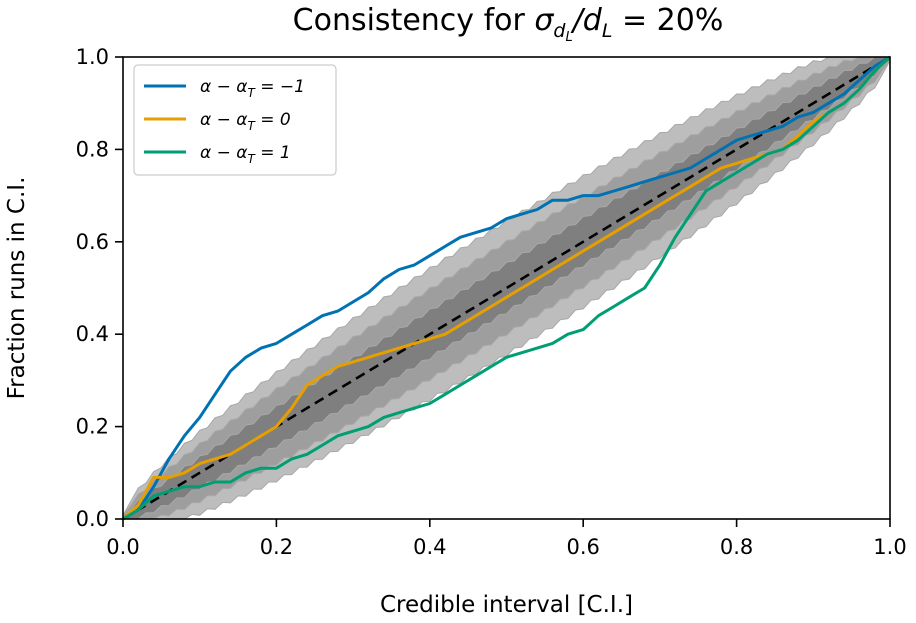 The image size is (916, 623). I want to click on x-axis-ticks: 0.0 0.2 0.4 0.6 0.8 1.0, so click(506, 539).